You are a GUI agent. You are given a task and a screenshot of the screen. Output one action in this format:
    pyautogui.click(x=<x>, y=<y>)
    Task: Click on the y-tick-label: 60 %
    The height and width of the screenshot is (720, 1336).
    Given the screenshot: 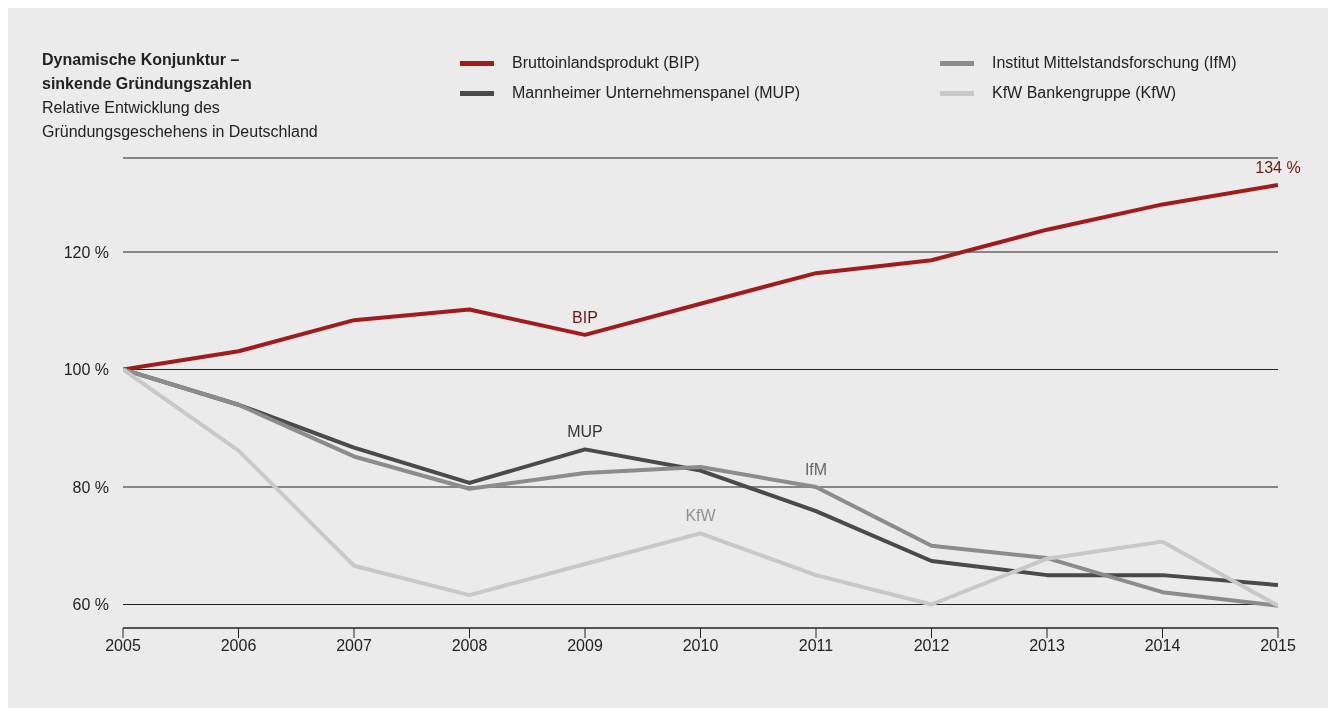 What is the action you would take?
    pyautogui.click(x=90, y=605)
    